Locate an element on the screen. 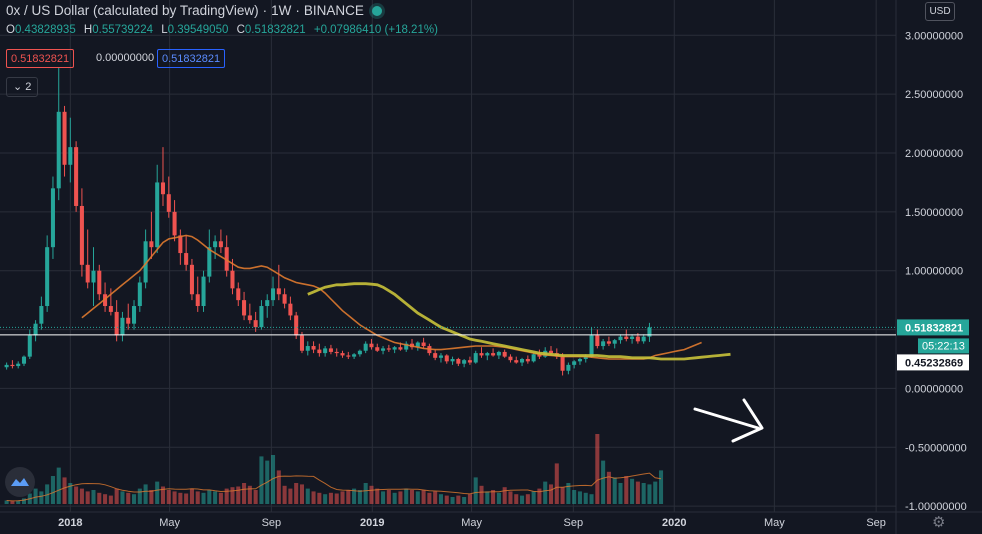 The image size is (982, 534). indicators-collapse-button: ⌄ 2 is located at coordinates (22, 87).